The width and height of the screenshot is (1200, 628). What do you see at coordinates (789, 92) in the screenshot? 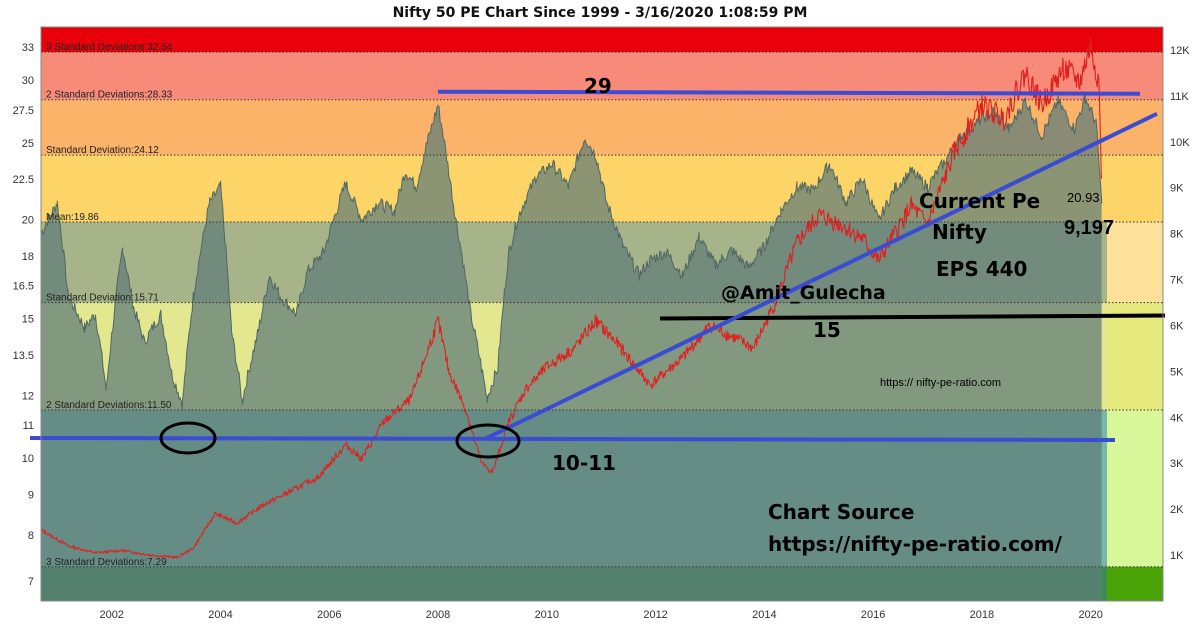
I see `level-29-line` at bounding box center [789, 92].